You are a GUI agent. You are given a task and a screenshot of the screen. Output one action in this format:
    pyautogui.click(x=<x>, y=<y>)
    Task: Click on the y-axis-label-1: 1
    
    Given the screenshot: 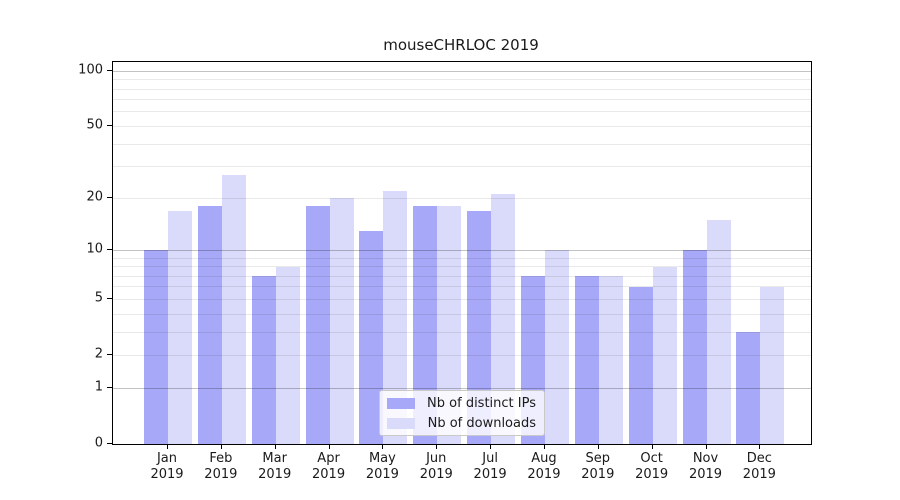 What is the action you would take?
    pyautogui.click(x=98, y=387)
    